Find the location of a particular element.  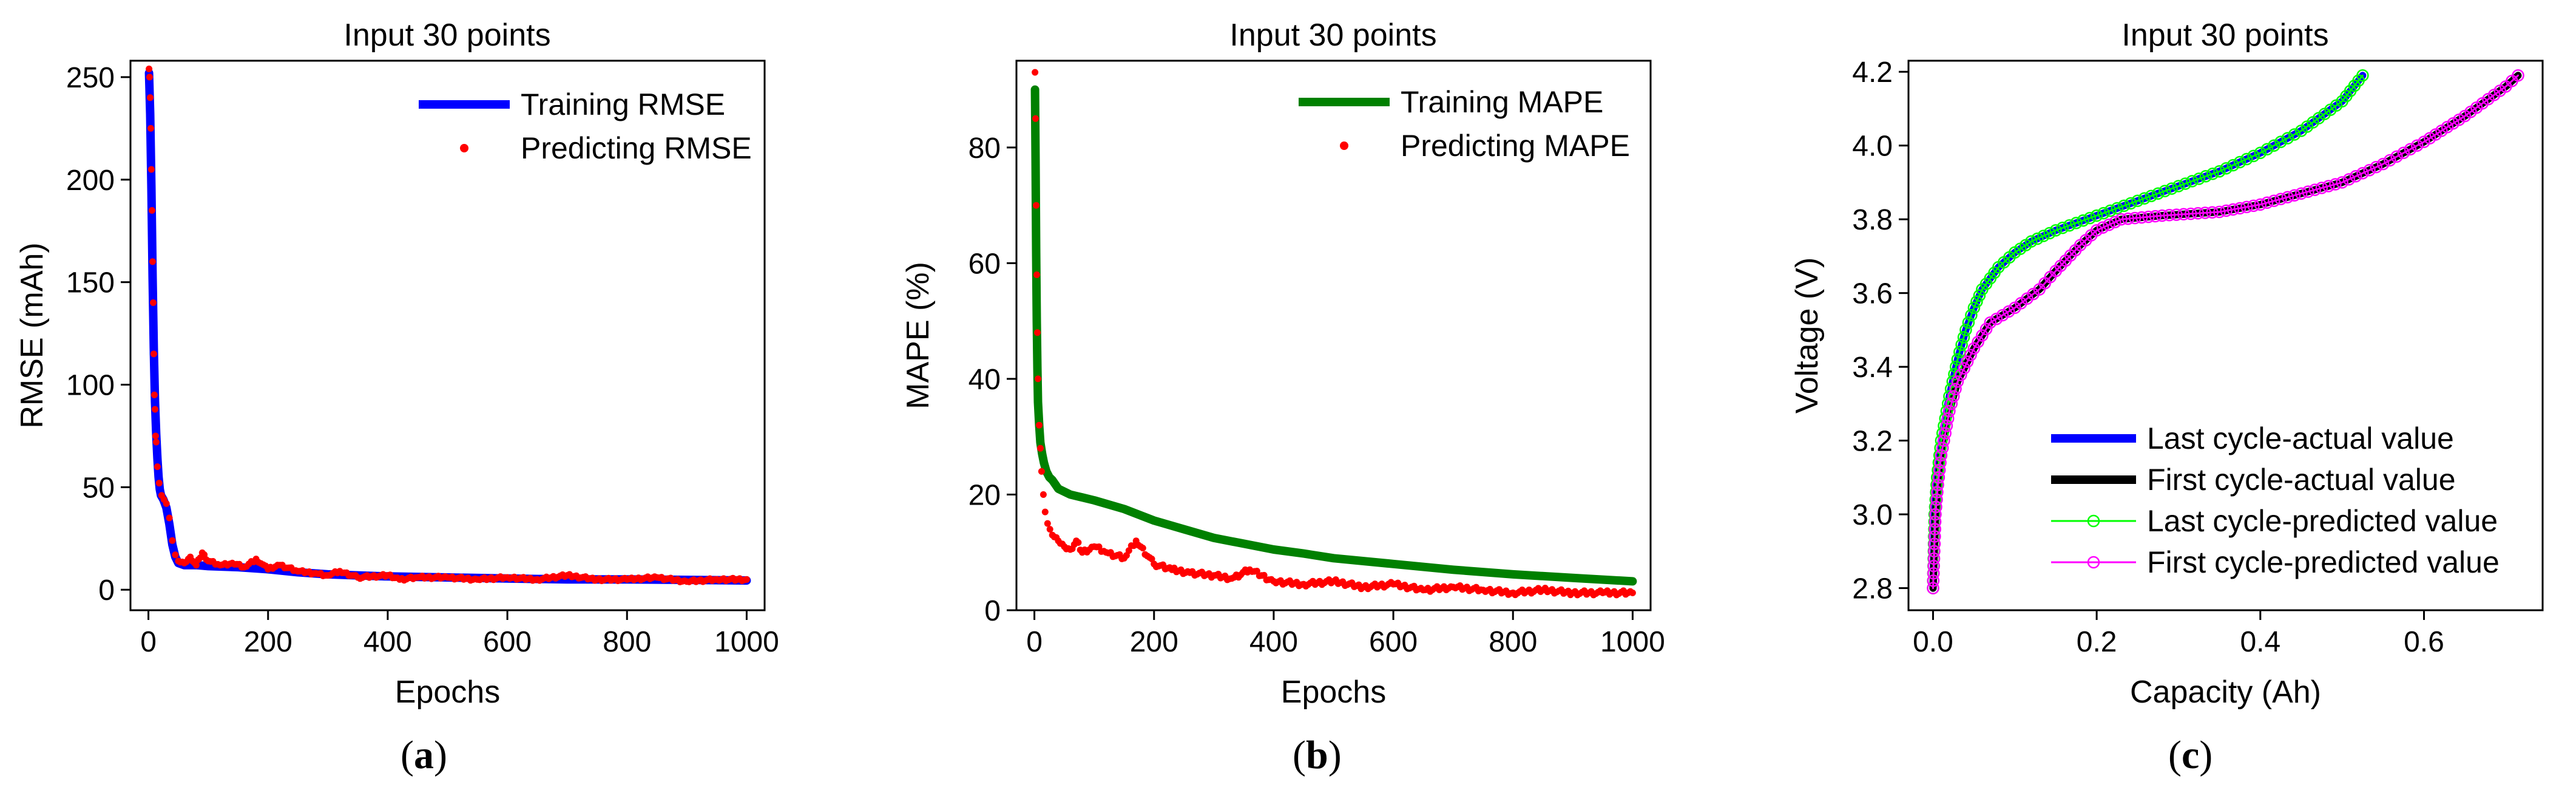

legend-label: First cycle-actual value is located at coordinates (2301, 480).